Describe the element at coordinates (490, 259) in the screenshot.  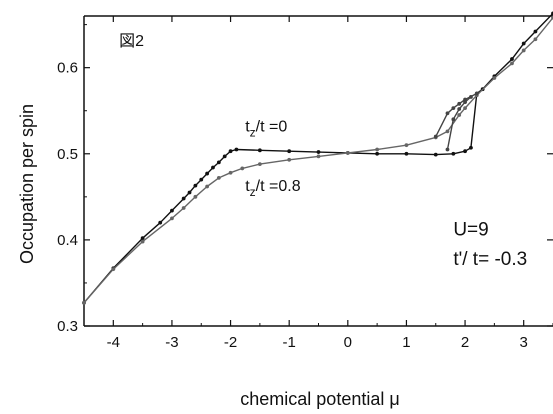
I see `annotation-4: t'/ t= -0.3` at that location.